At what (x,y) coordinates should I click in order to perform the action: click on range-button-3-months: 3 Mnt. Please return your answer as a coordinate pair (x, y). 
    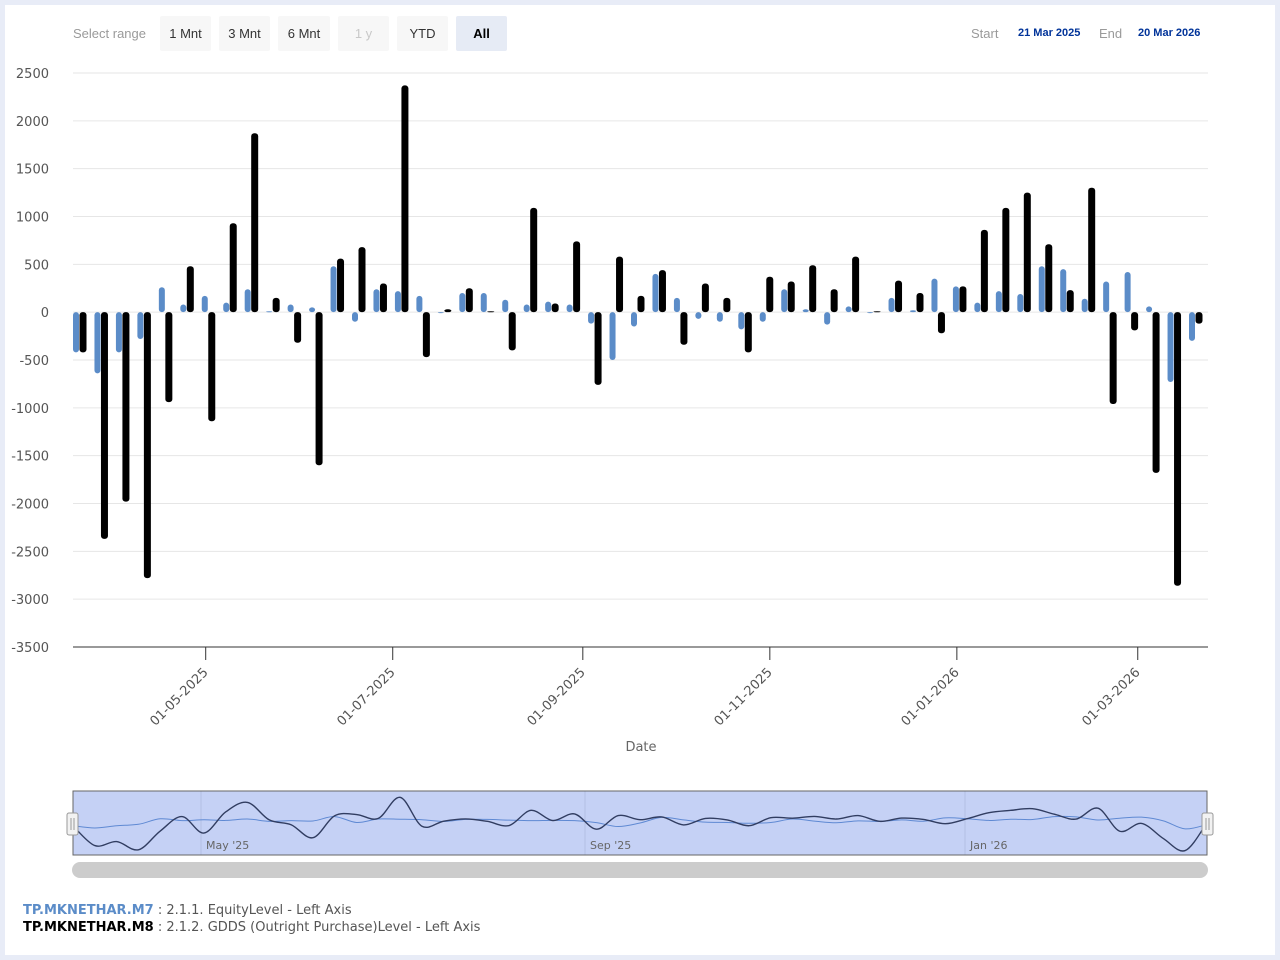
    Looking at the image, I should click on (244, 33).